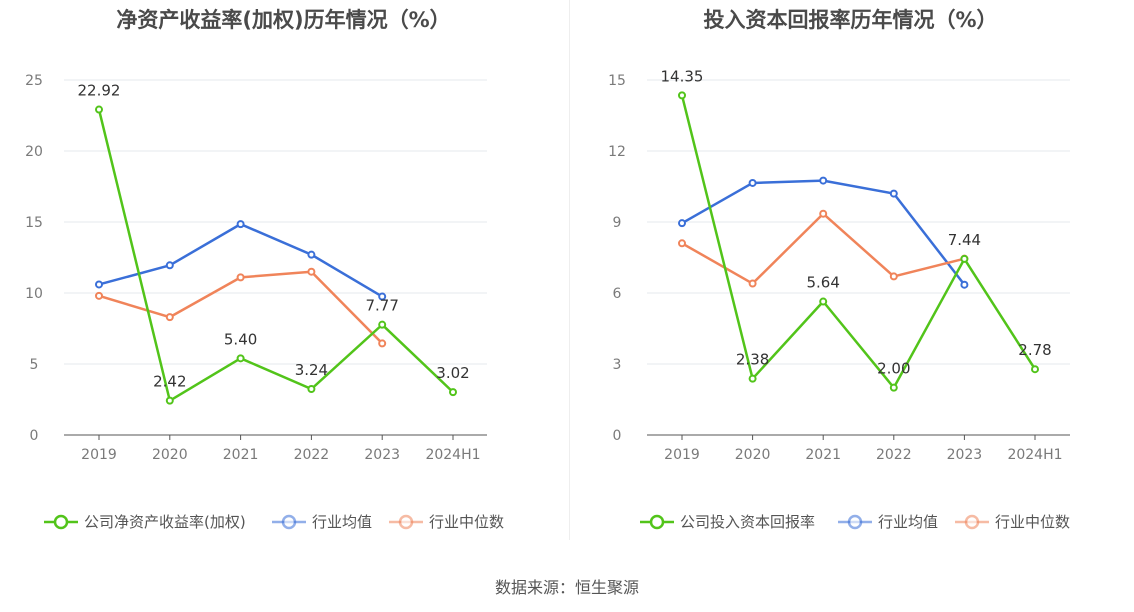  What do you see at coordinates (850, 20) in the screenshot?
I see `chart-title: 投入资本回报率历年情况（%）` at bounding box center [850, 20].